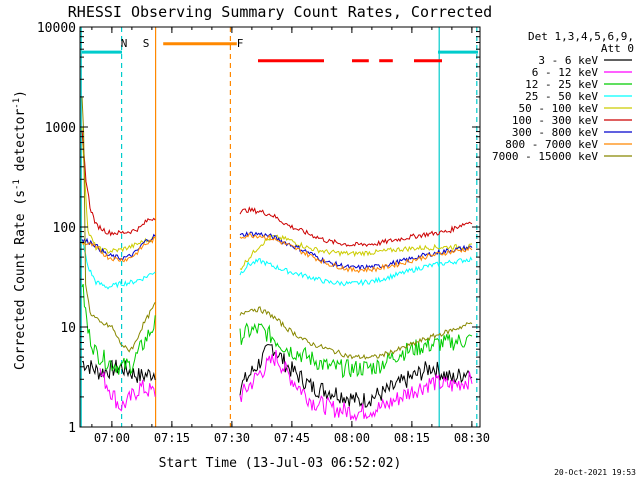 The image size is (640, 480). What do you see at coordinates (68, 328) in the screenshot?
I see `y-tick-label: 10` at bounding box center [68, 328].